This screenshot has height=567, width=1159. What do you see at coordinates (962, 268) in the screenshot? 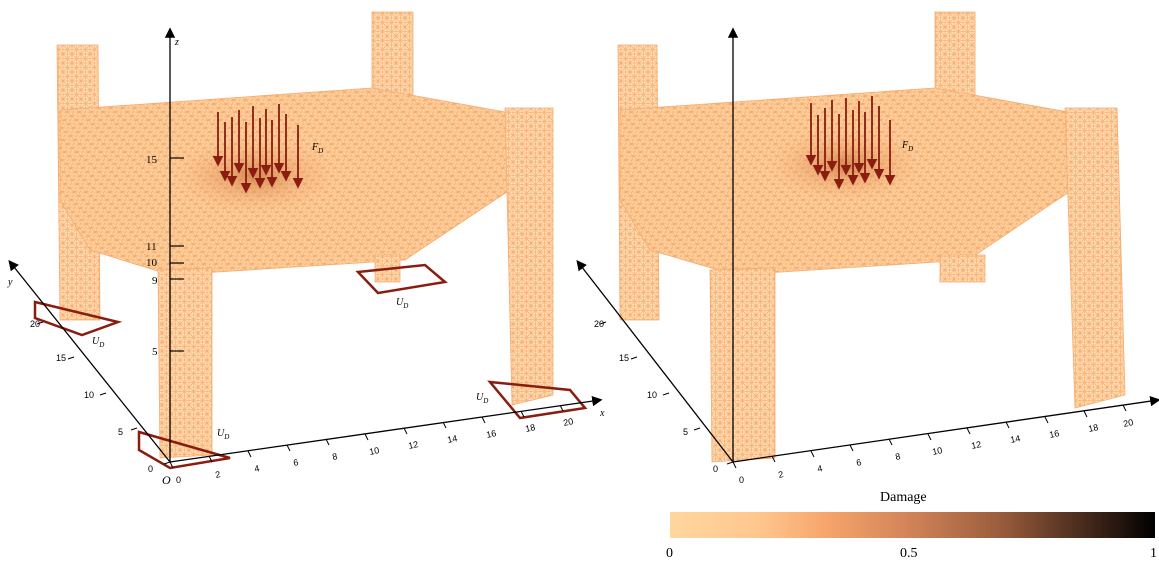
I see `column-mid-back` at bounding box center [962, 268].